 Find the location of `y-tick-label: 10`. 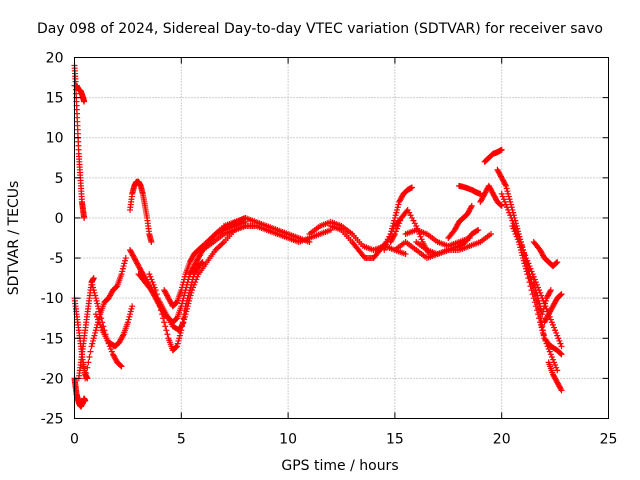

y-tick-label: 10 is located at coordinates (55, 139).